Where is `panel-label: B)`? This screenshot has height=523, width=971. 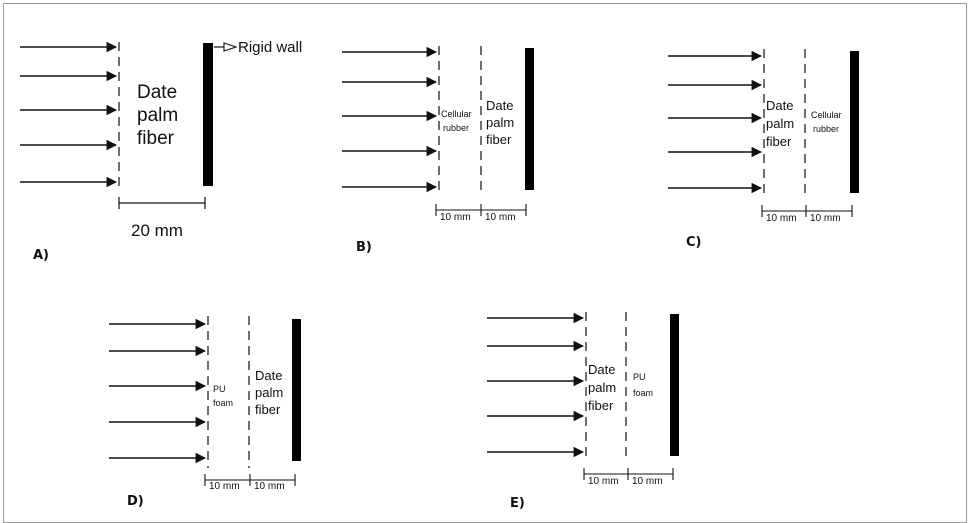
panel-label: B) is located at coordinates (364, 247).